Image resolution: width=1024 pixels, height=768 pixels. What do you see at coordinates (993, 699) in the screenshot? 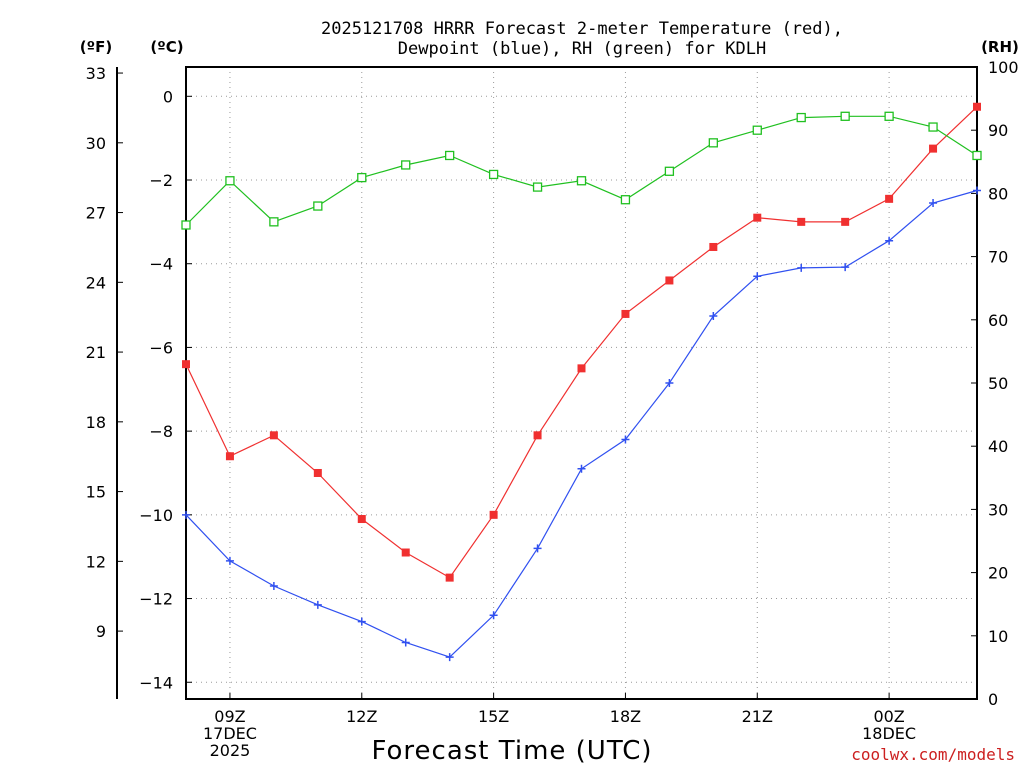
I see `rh-tick-label: 0` at bounding box center [993, 699].